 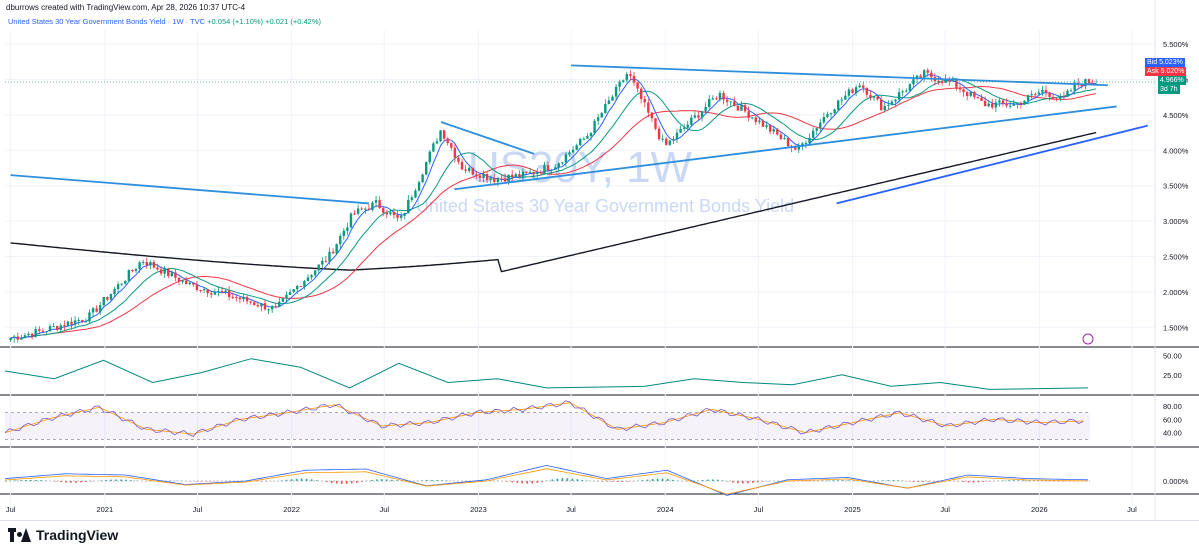 I want to click on rsi-tick-label: 60.00, so click(x=1172, y=419).